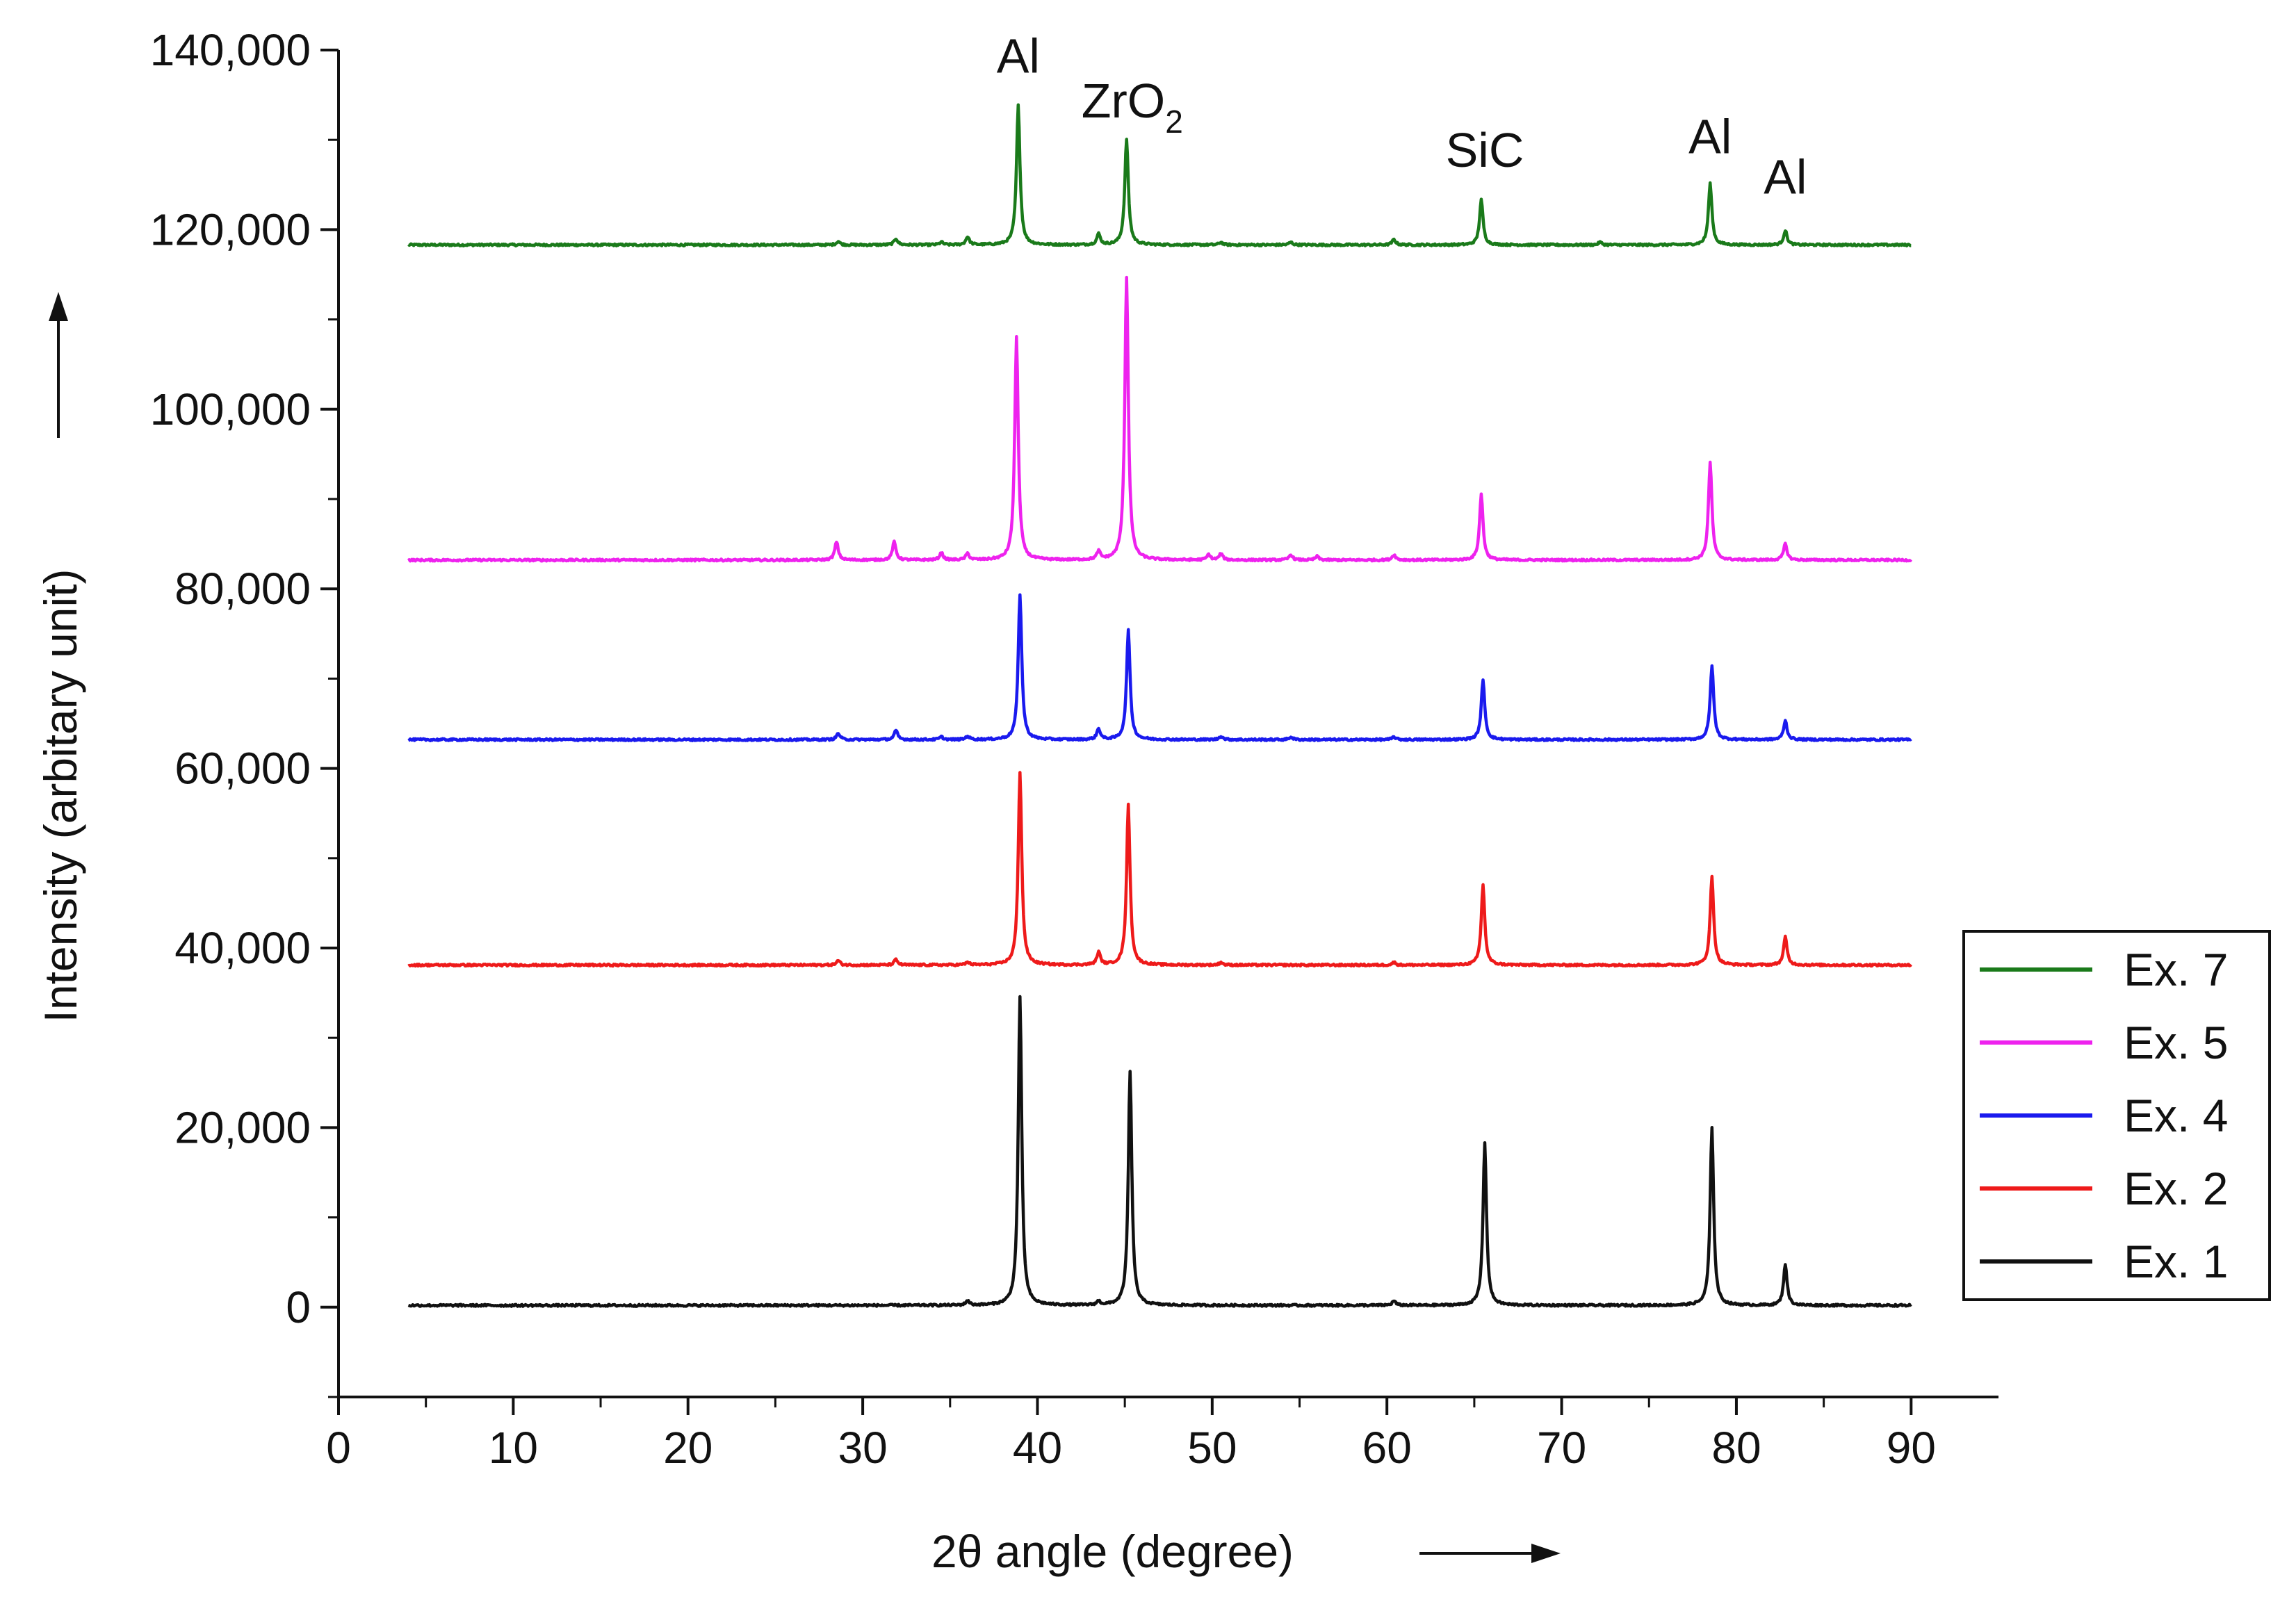 The width and height of the screenshot is (2296, 1618). I want to click on x-tick-label: 80, so click(1736, 1448).